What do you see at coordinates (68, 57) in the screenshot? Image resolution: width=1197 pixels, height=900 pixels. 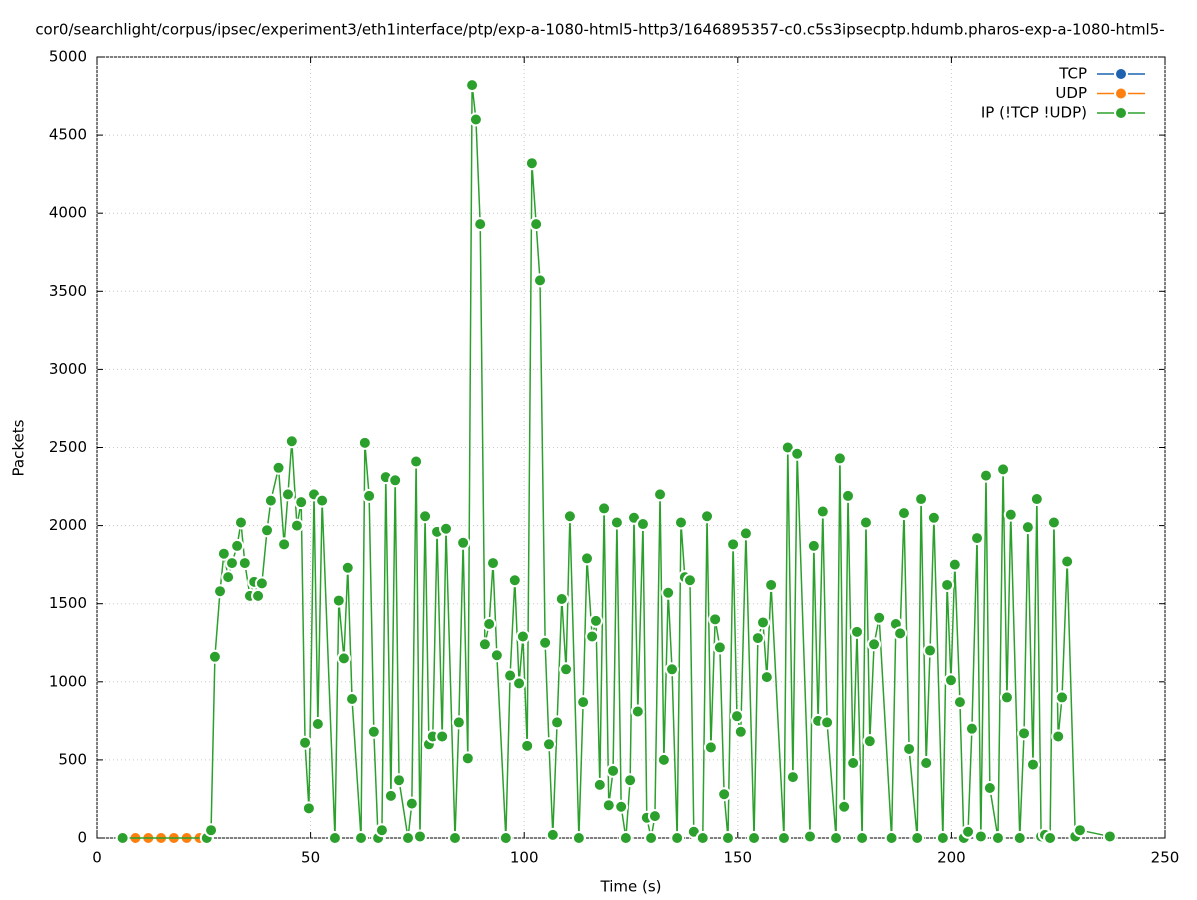 I see `y-tick-label: 5000` at bounding box center [68, 57].